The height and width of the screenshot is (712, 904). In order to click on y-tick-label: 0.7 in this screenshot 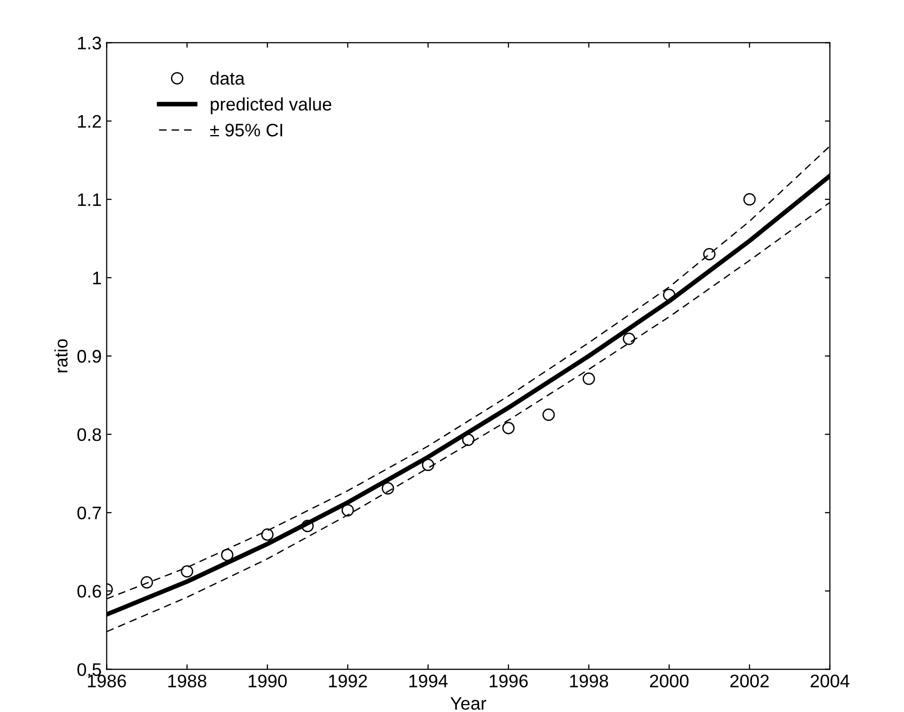, I will do `click(89, 513)`.